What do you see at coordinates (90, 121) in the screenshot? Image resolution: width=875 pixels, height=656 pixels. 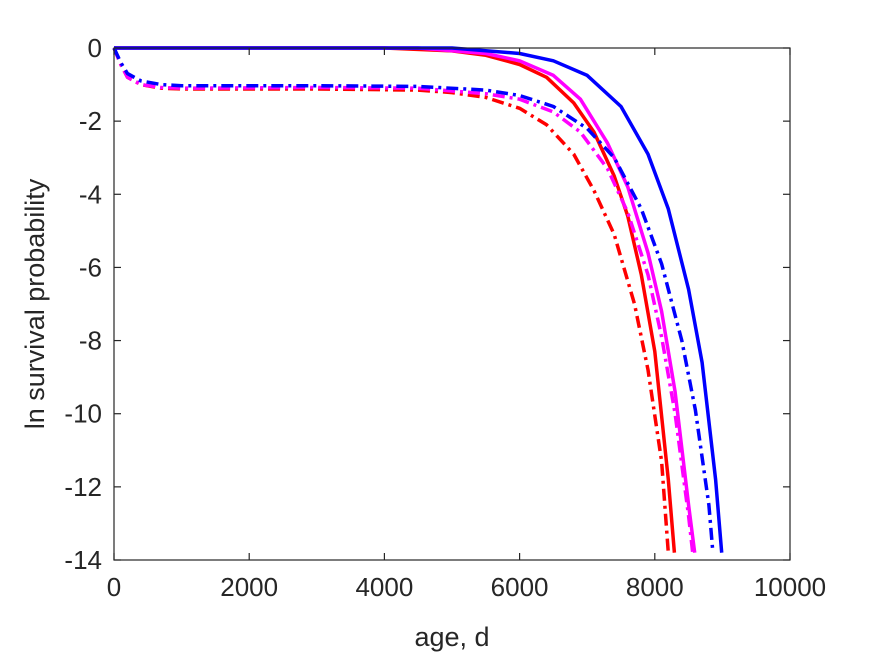 I see `y-tick-label: -2` at bounding box center [90, 121].